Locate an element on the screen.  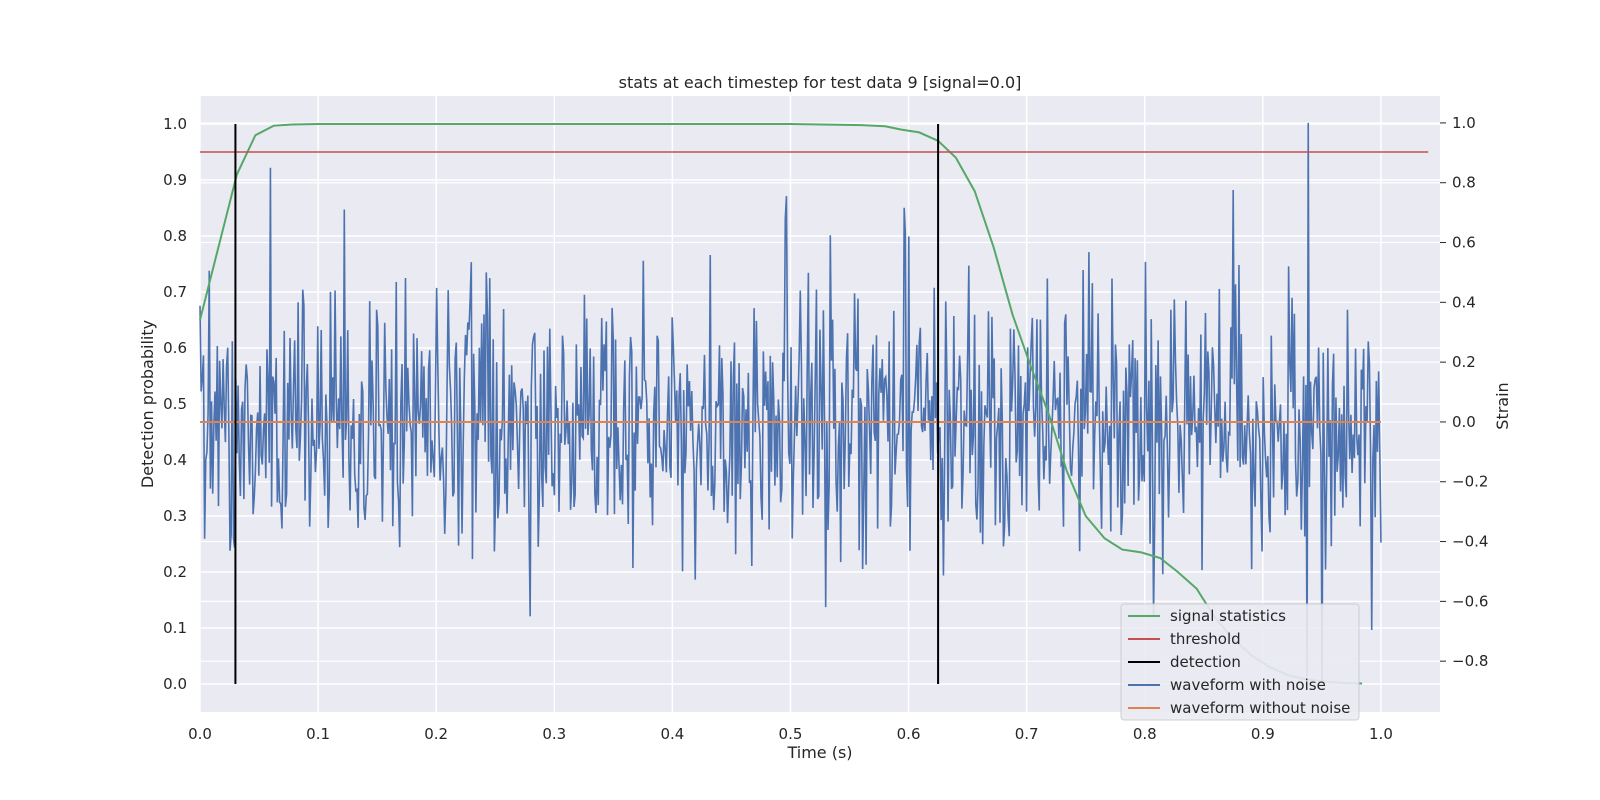
y-tick-label: 0.6 is located at coordinates (175, 348).